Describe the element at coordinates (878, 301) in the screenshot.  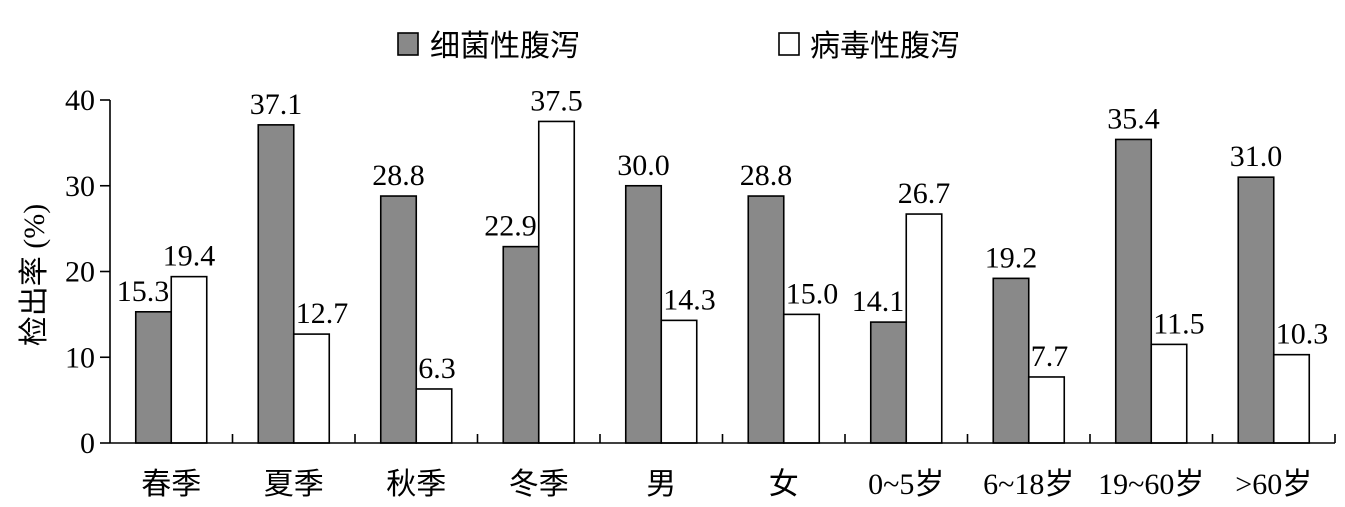
I see `value-label-series-1-cat-7: 14.1` at that location.